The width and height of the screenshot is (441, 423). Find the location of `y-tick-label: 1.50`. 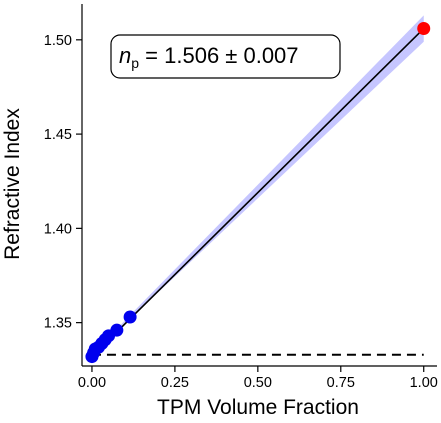

y-tick-label: 1.50 is located at coordinates (58, 41).